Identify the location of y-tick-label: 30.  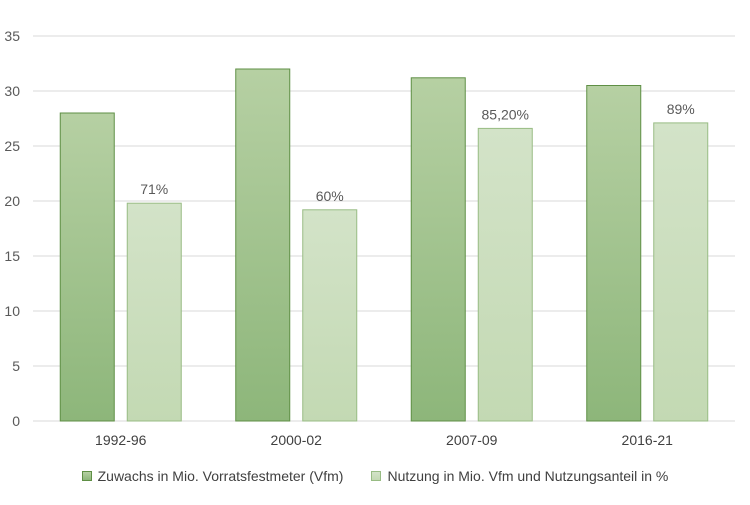
(12, 91).